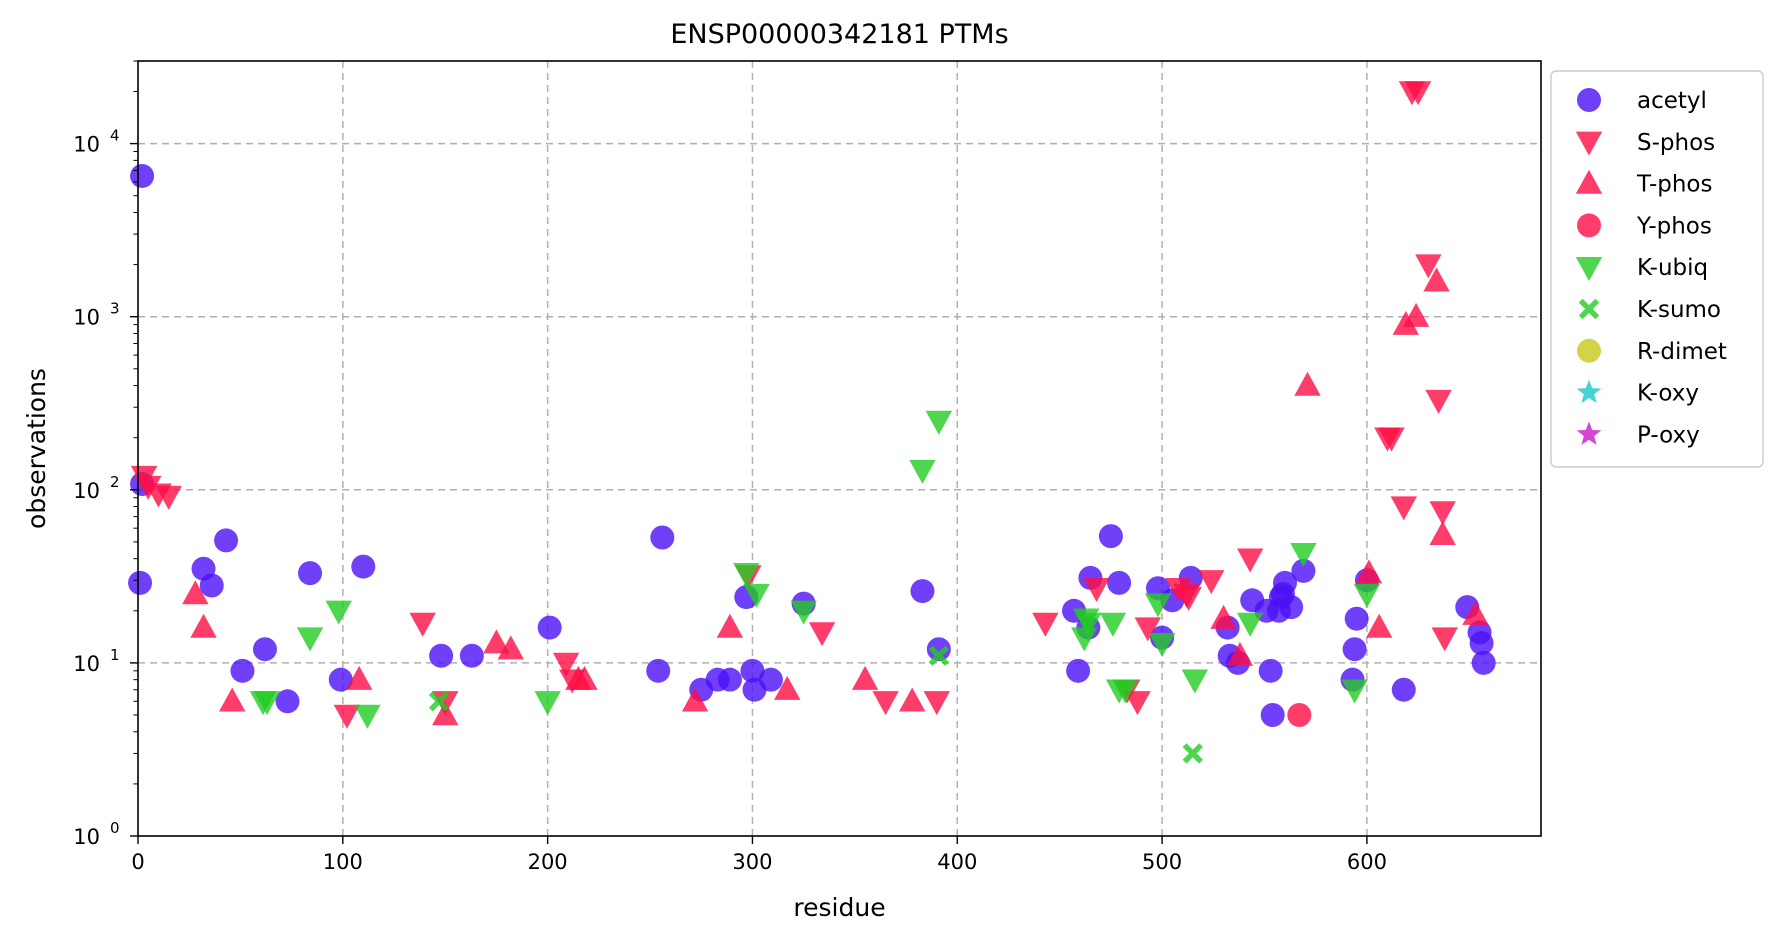  What do you see at coordinates (1672, 268) in the screenshot?
I see `legend-label-k-ubiq: K-ubiq` at bounding box center [1672, 268].